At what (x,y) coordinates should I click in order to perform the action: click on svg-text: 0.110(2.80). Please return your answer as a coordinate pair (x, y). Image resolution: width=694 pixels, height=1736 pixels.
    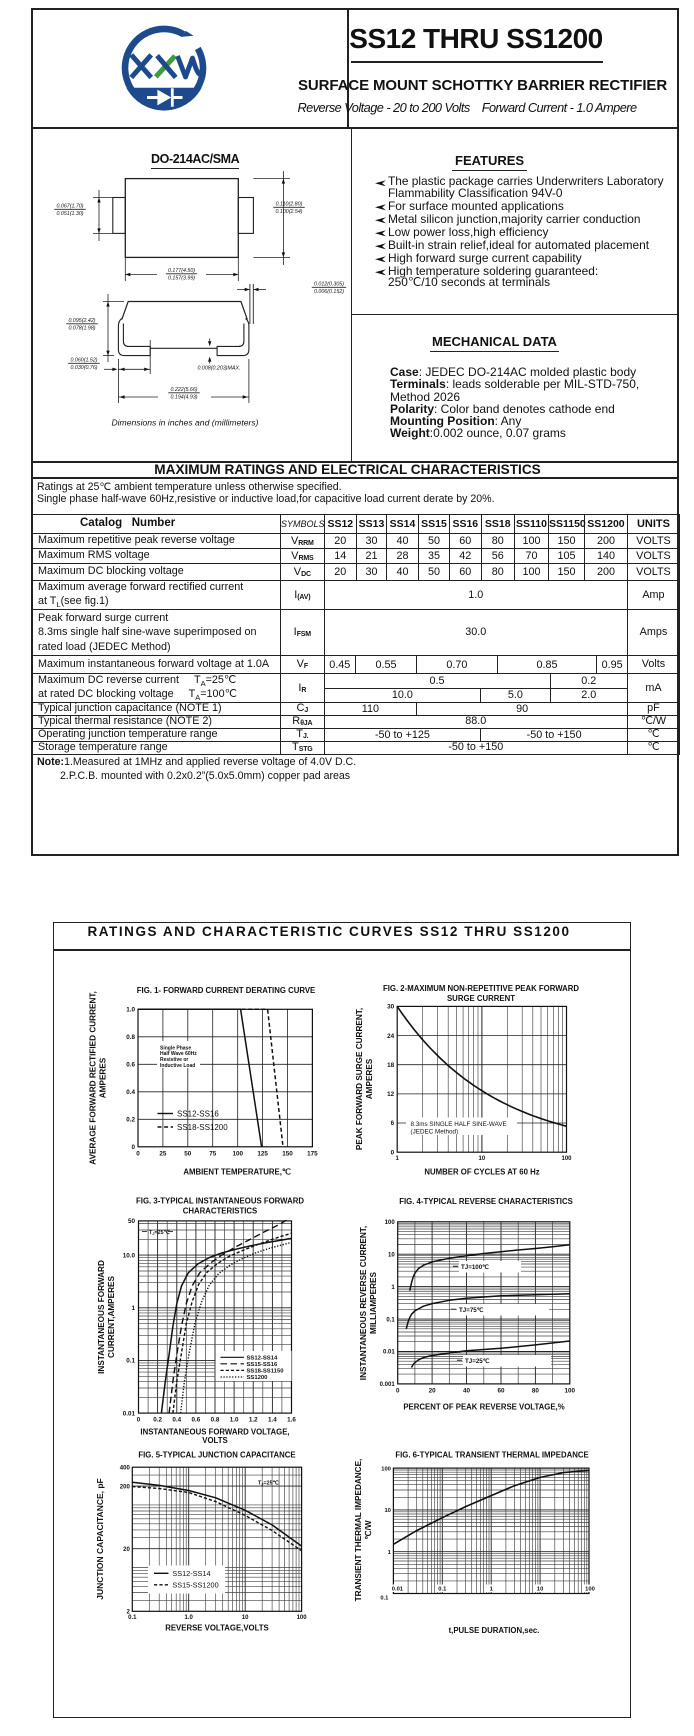
    Looking at the image, I should click on (289, 205).